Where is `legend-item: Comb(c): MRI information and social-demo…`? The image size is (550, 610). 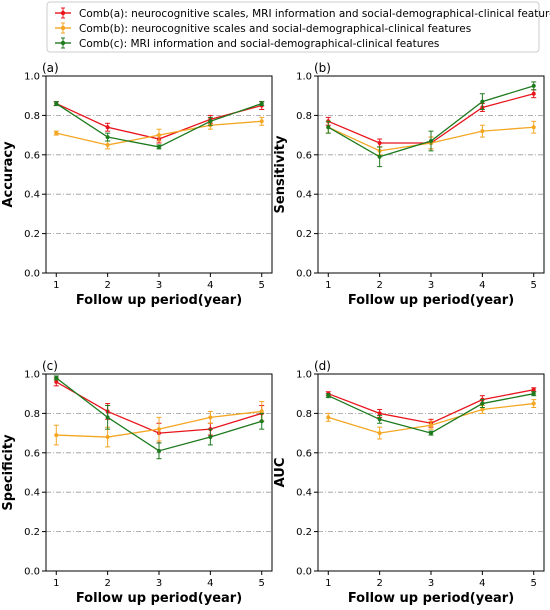 legend-item: Comb(c): MRI information and social-demo… is located at coordinates (247, 43).